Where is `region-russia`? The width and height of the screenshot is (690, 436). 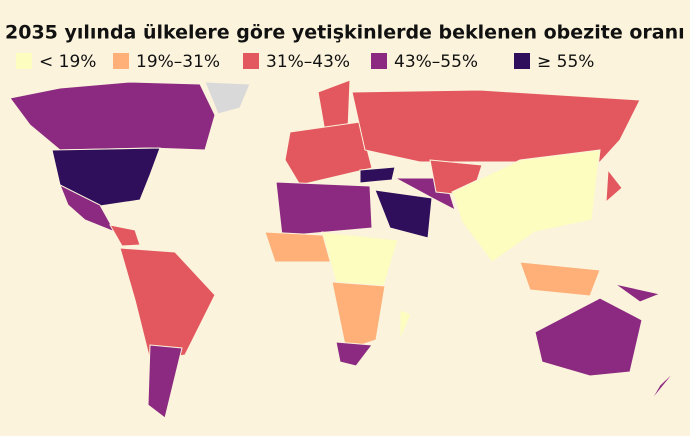
region-russia is located at coordinates (496, 126).